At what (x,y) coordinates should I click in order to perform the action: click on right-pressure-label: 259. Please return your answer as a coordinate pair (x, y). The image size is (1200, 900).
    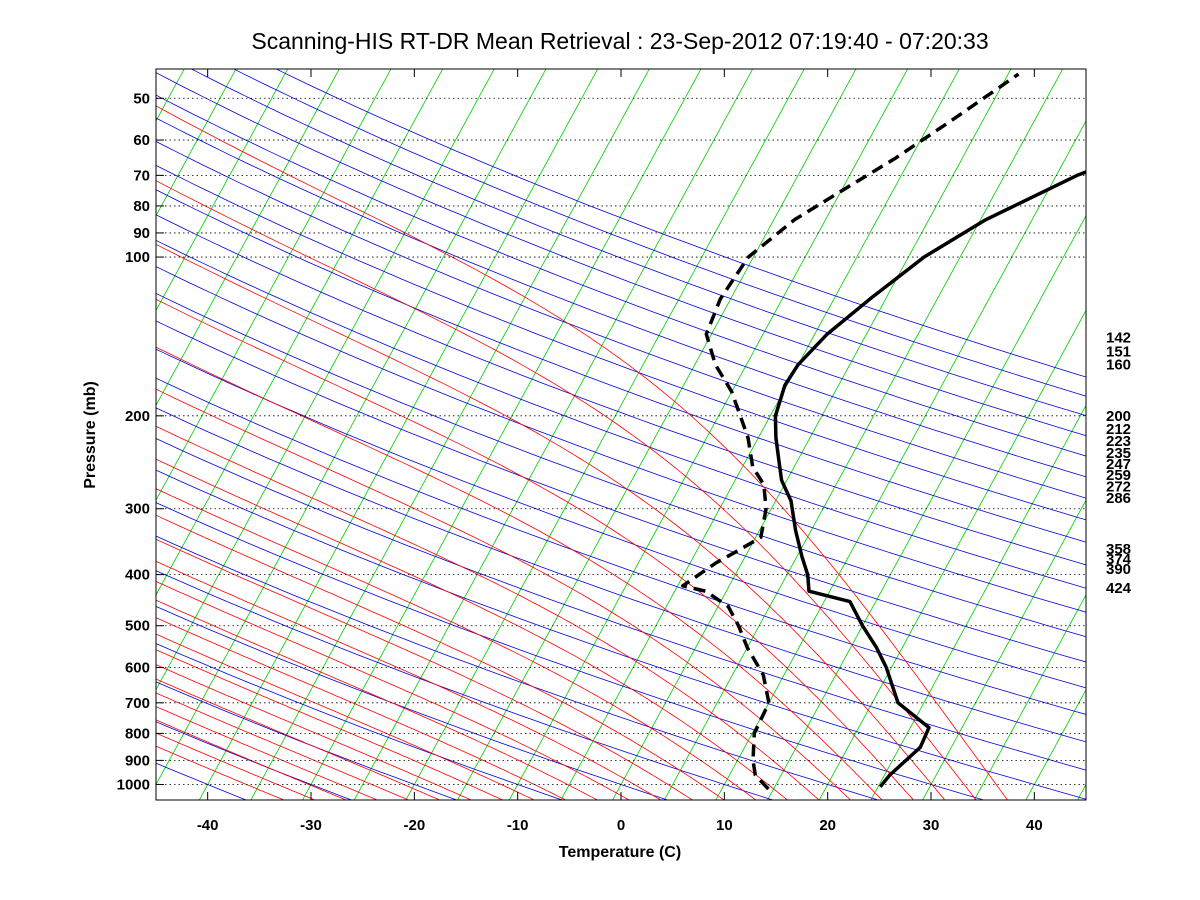
    Looking at the image, I should click on (1118, 475).